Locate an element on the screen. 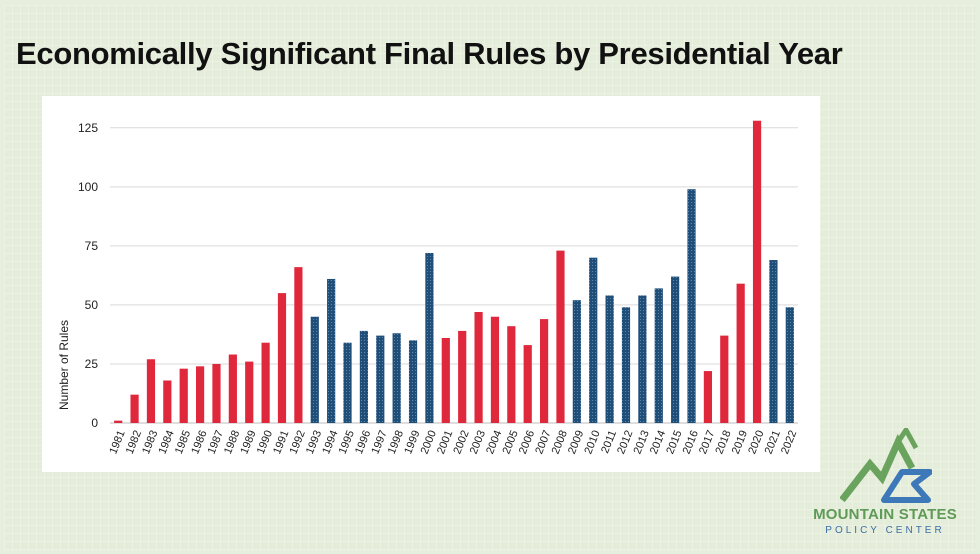  bar-2020 is located at coordinates (757, 271).